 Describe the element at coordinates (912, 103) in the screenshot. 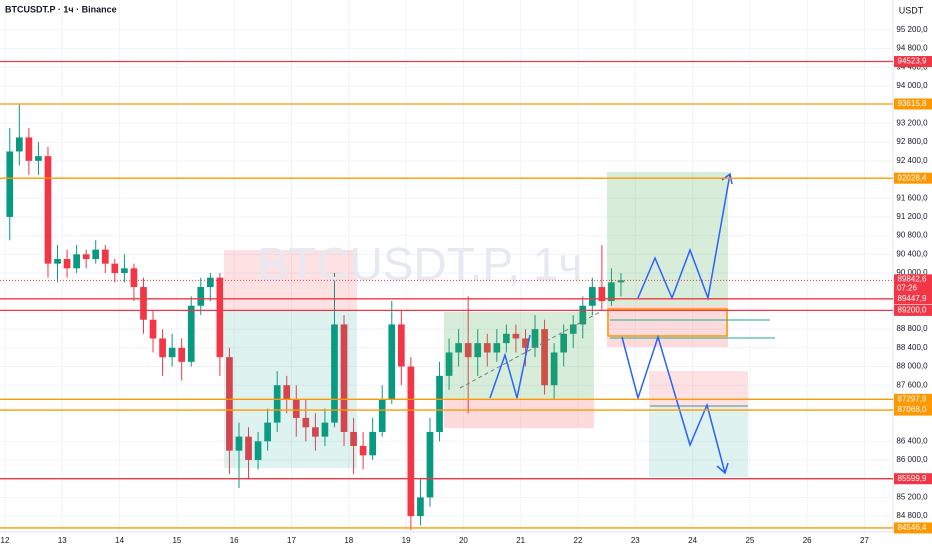

I see `level-label: 93615,8` at that location.